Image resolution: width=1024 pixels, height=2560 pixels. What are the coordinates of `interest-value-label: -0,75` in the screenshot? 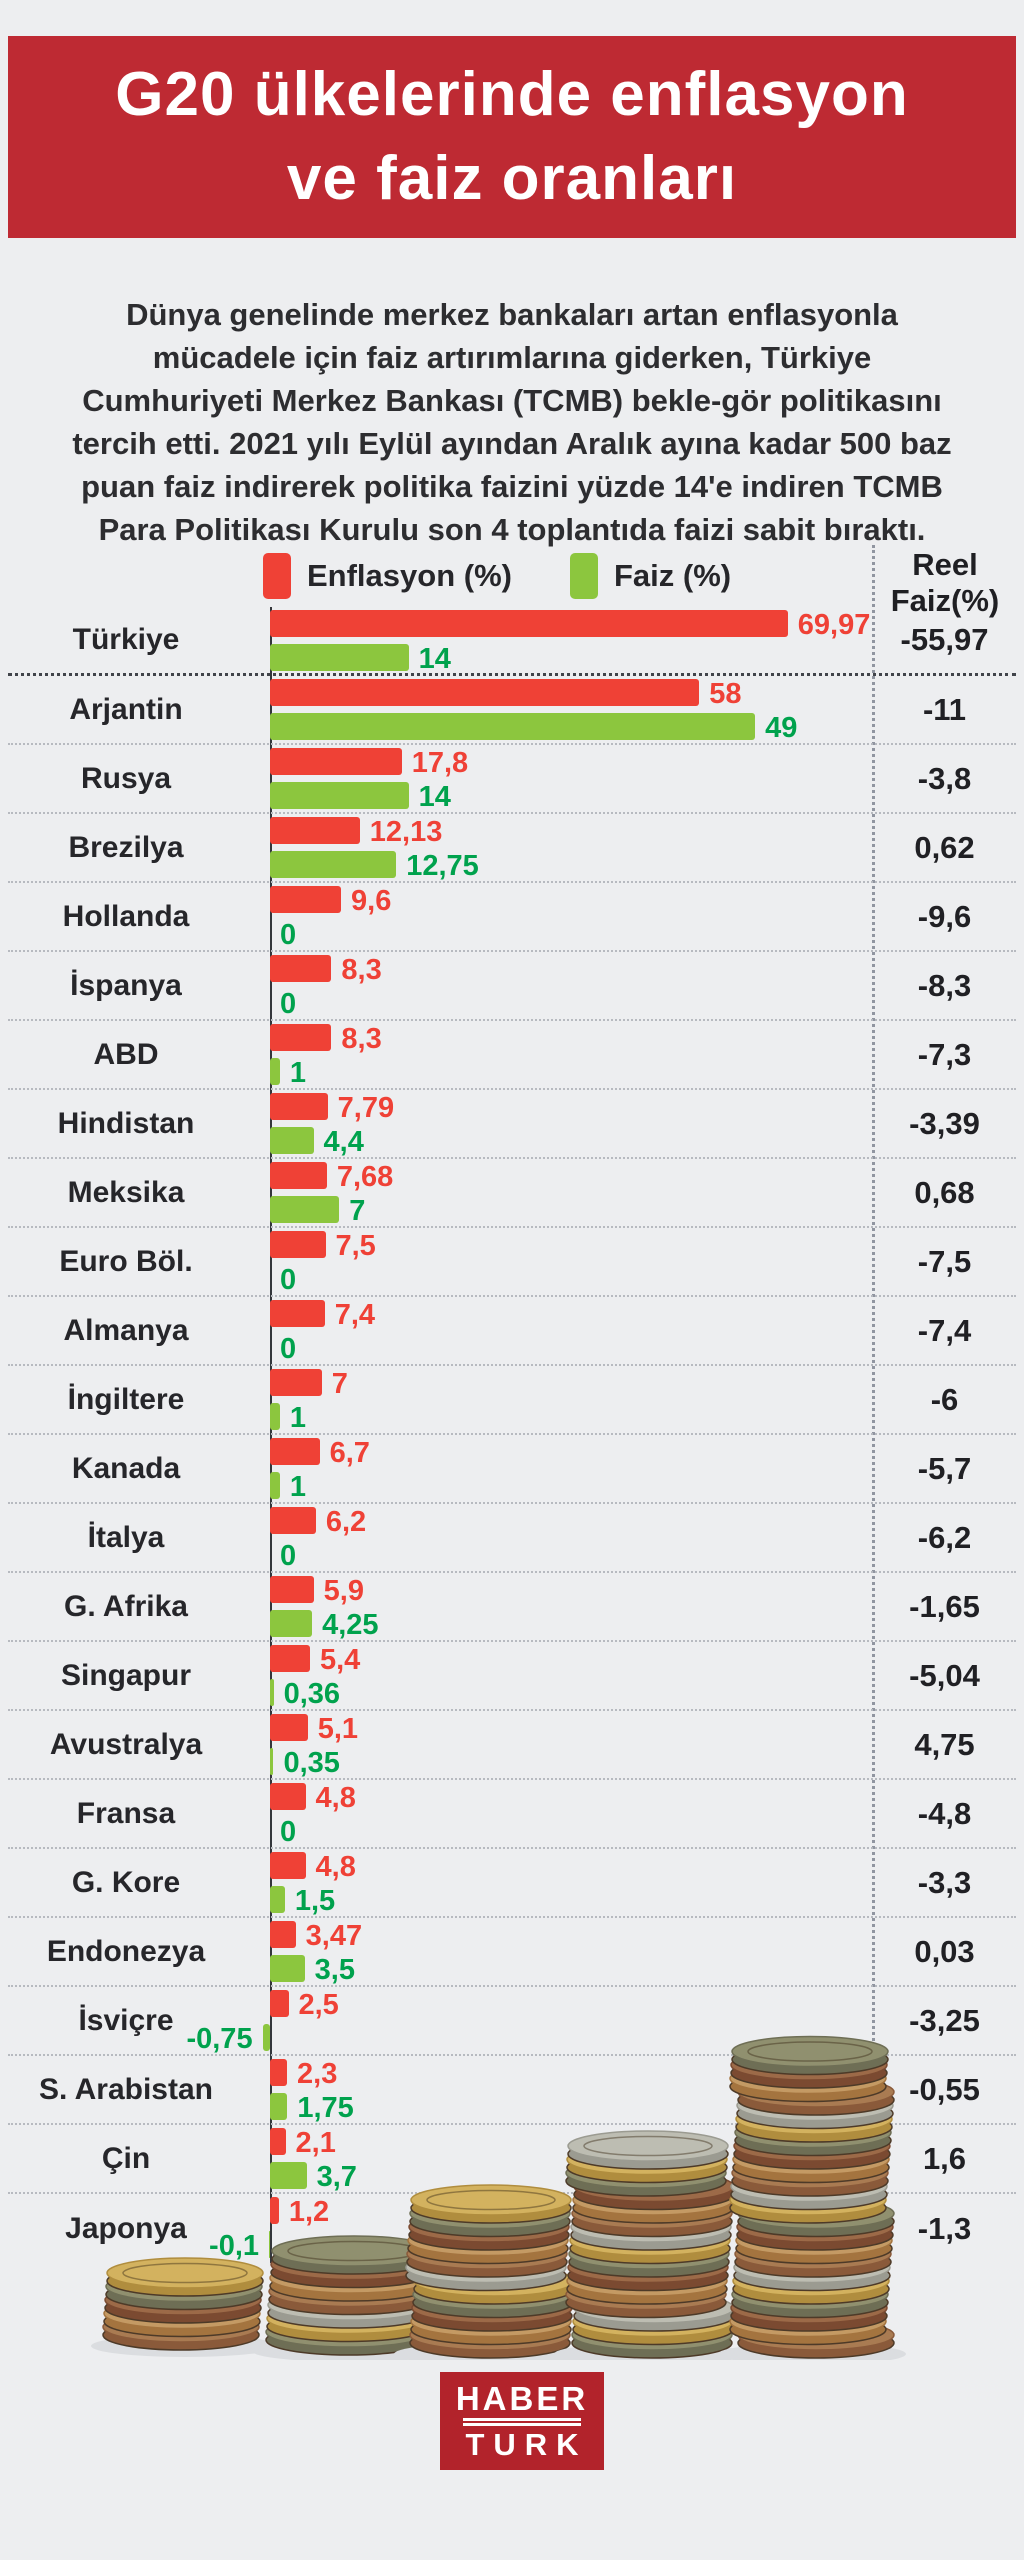 It's located at (219, 2039).